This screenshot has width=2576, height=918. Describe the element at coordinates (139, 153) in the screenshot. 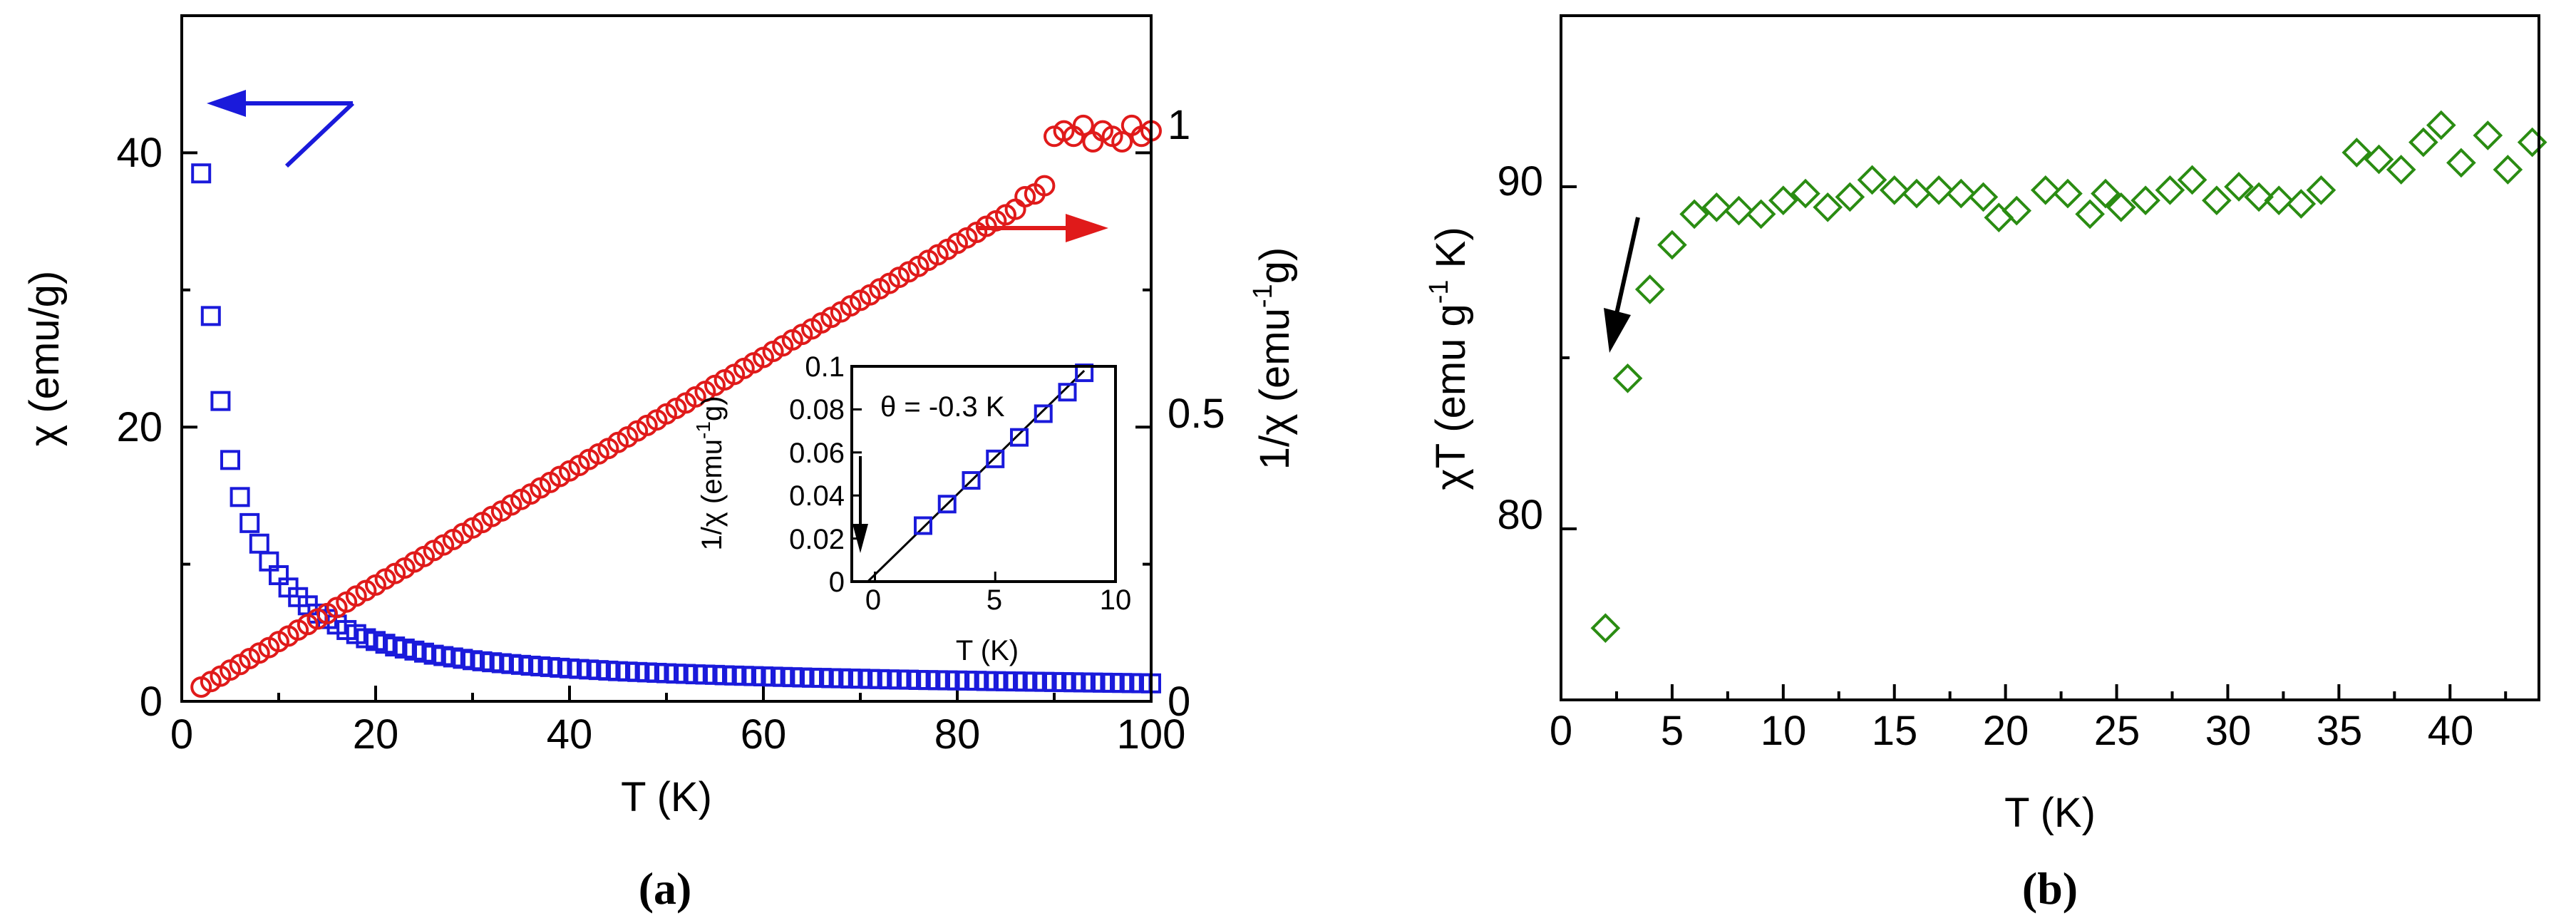

I see `a-ytick-left-40: 40` at that location.